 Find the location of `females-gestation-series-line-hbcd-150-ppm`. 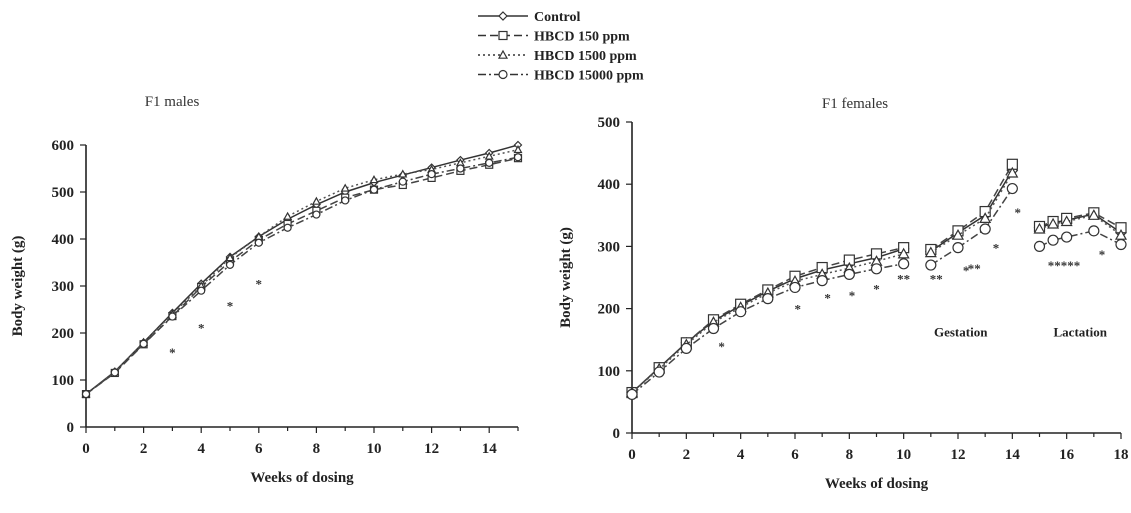

females-gestation-series-line-hbcd-150-ppm is located at coordinates (971, 207).